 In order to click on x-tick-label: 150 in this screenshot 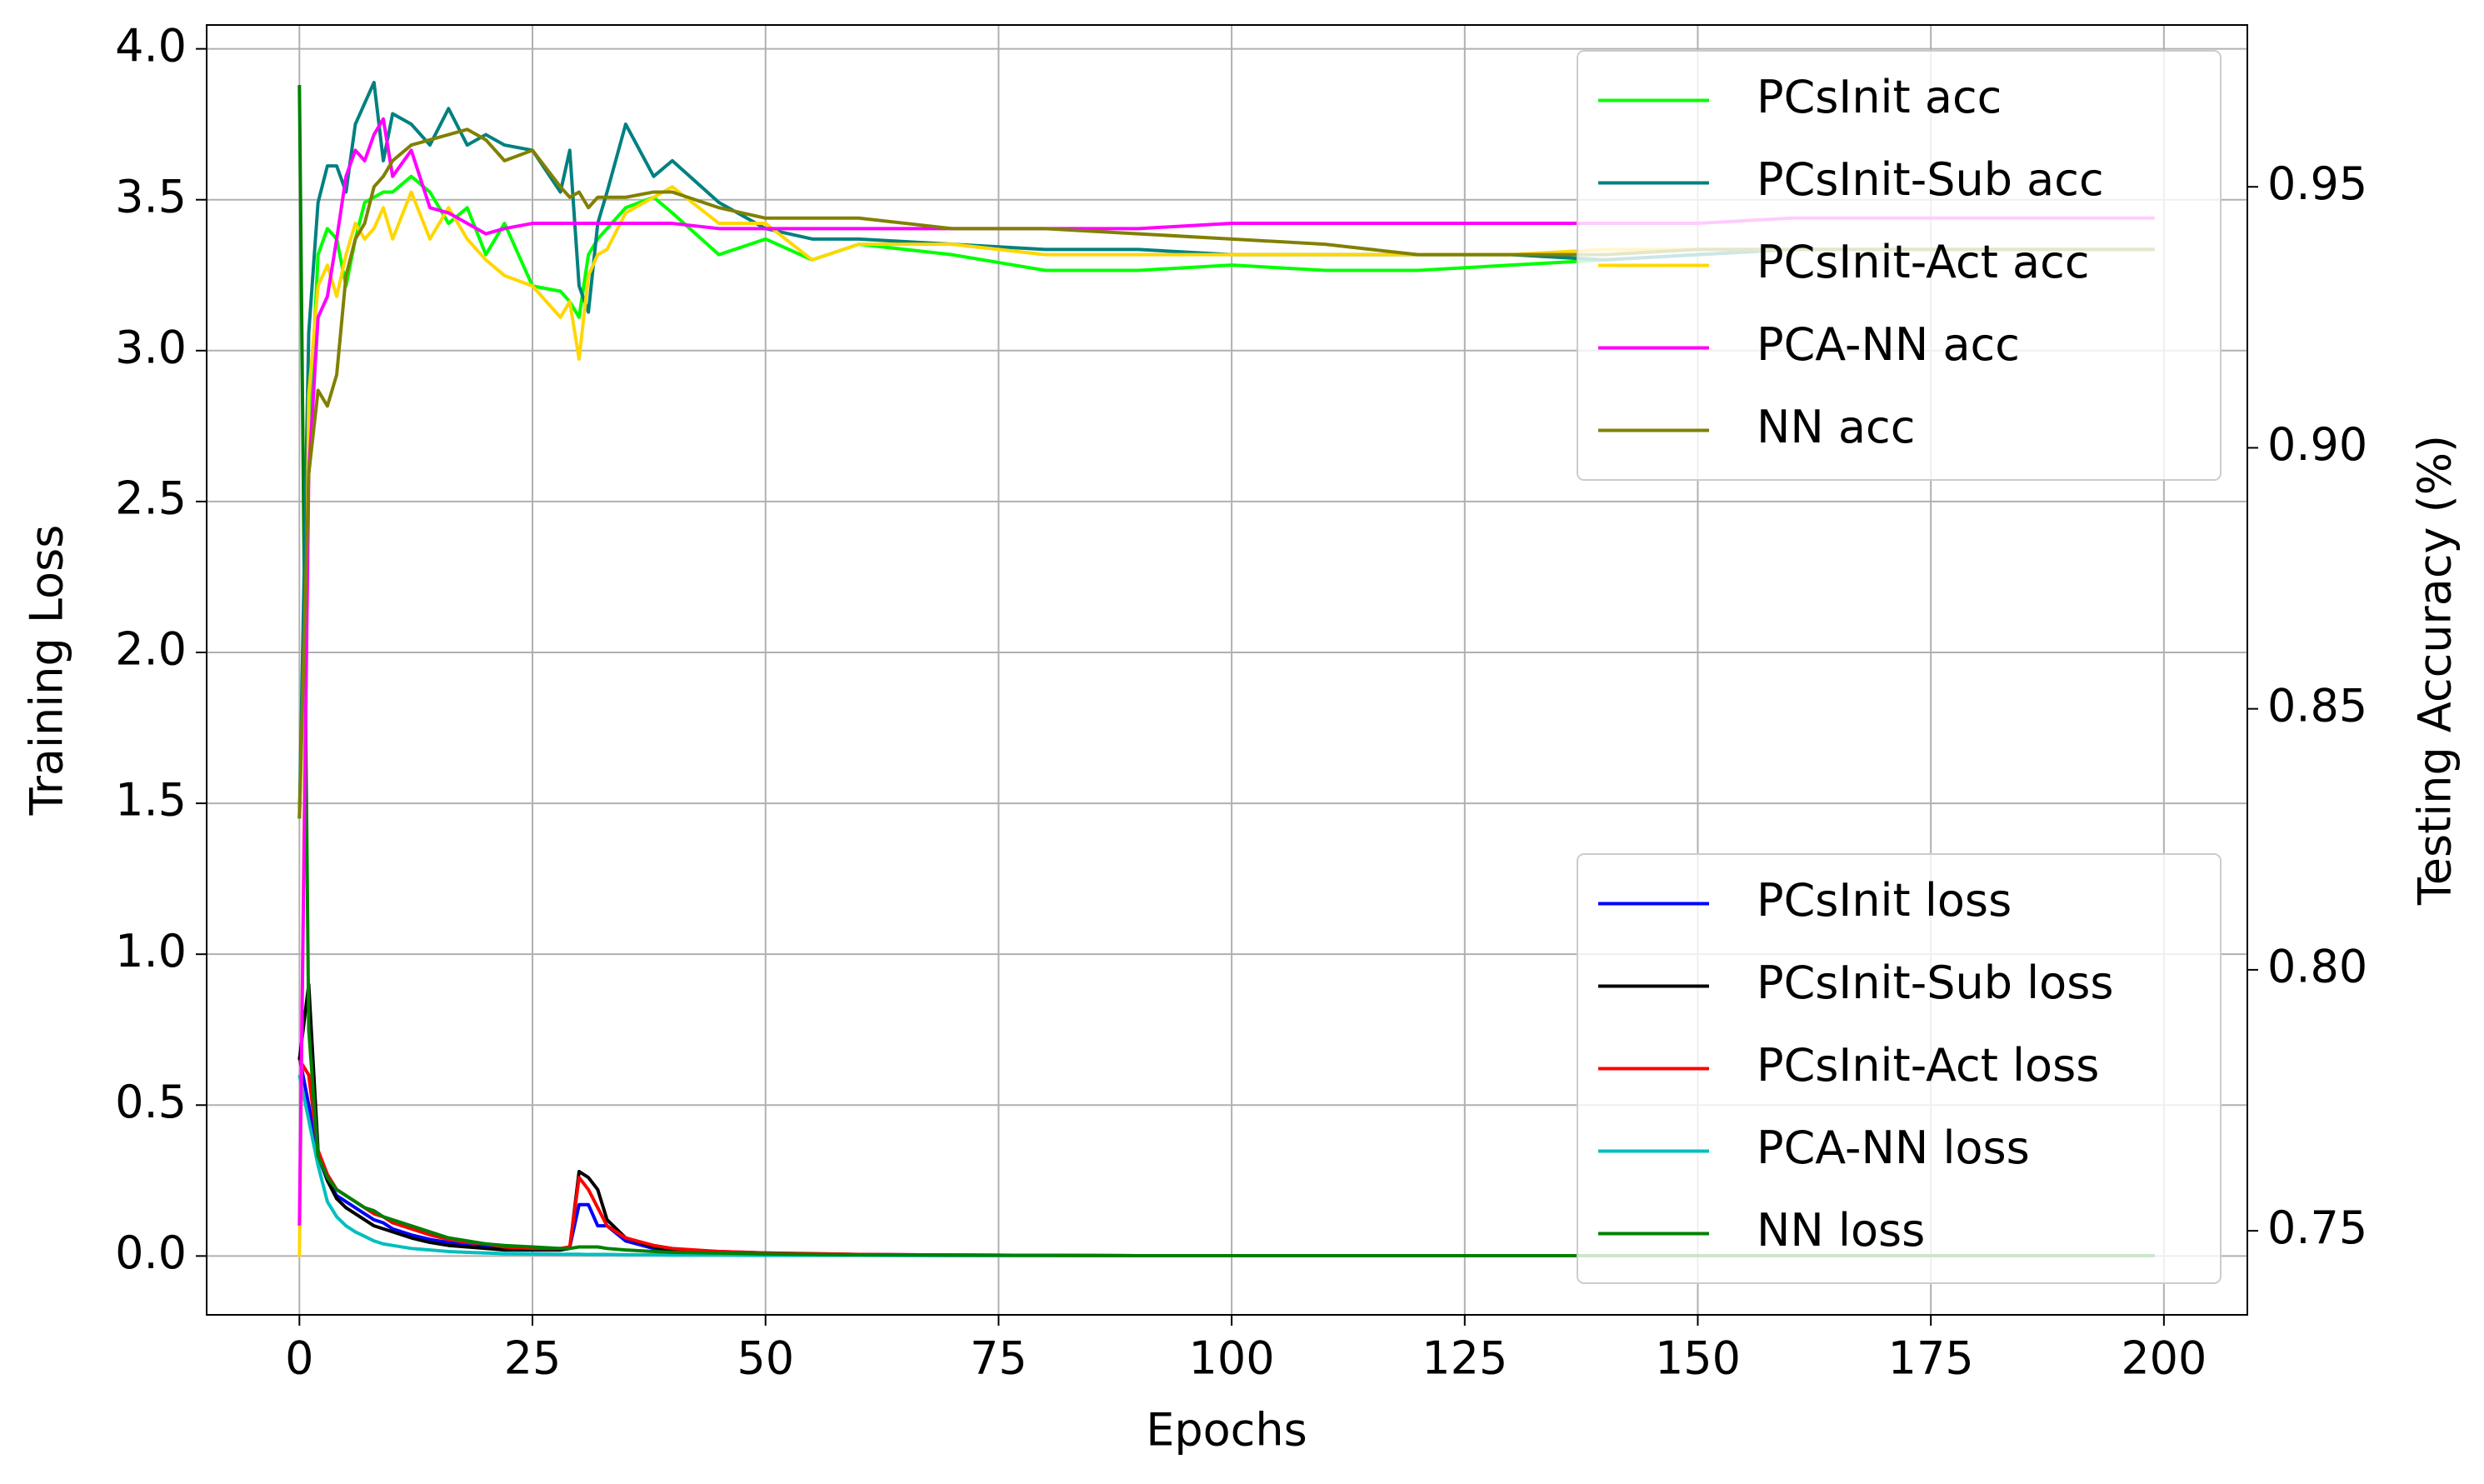, I will do `click(1698, 1358)`.